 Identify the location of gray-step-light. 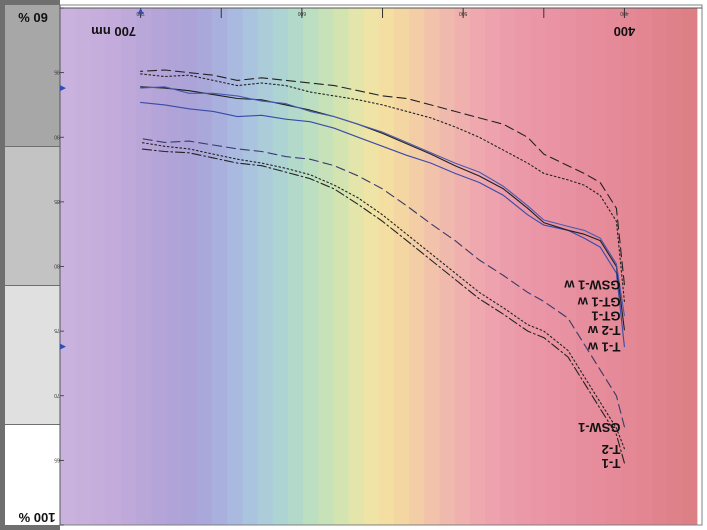
(32, 355).